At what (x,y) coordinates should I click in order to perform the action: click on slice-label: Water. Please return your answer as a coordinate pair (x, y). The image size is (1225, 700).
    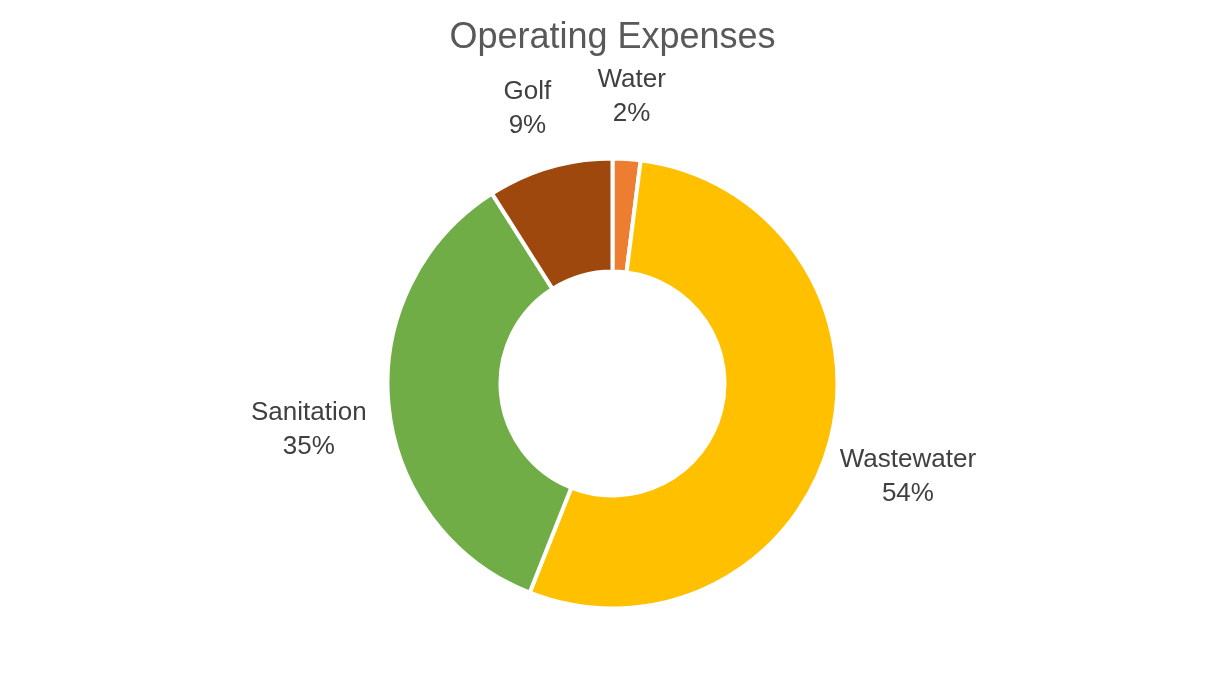
    Looking at the image, I should click on (632, 78).